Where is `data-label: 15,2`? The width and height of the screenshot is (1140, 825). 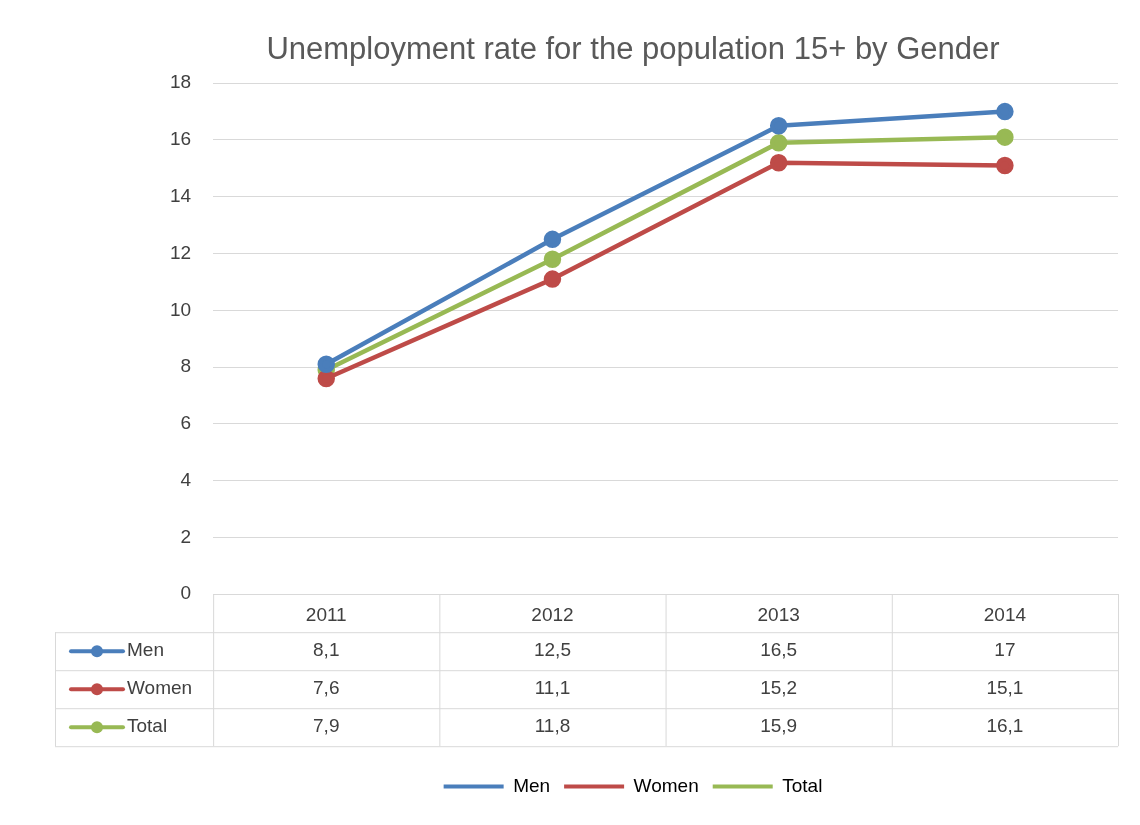
data-label: 15,2 is located at coordinates (779, 688).